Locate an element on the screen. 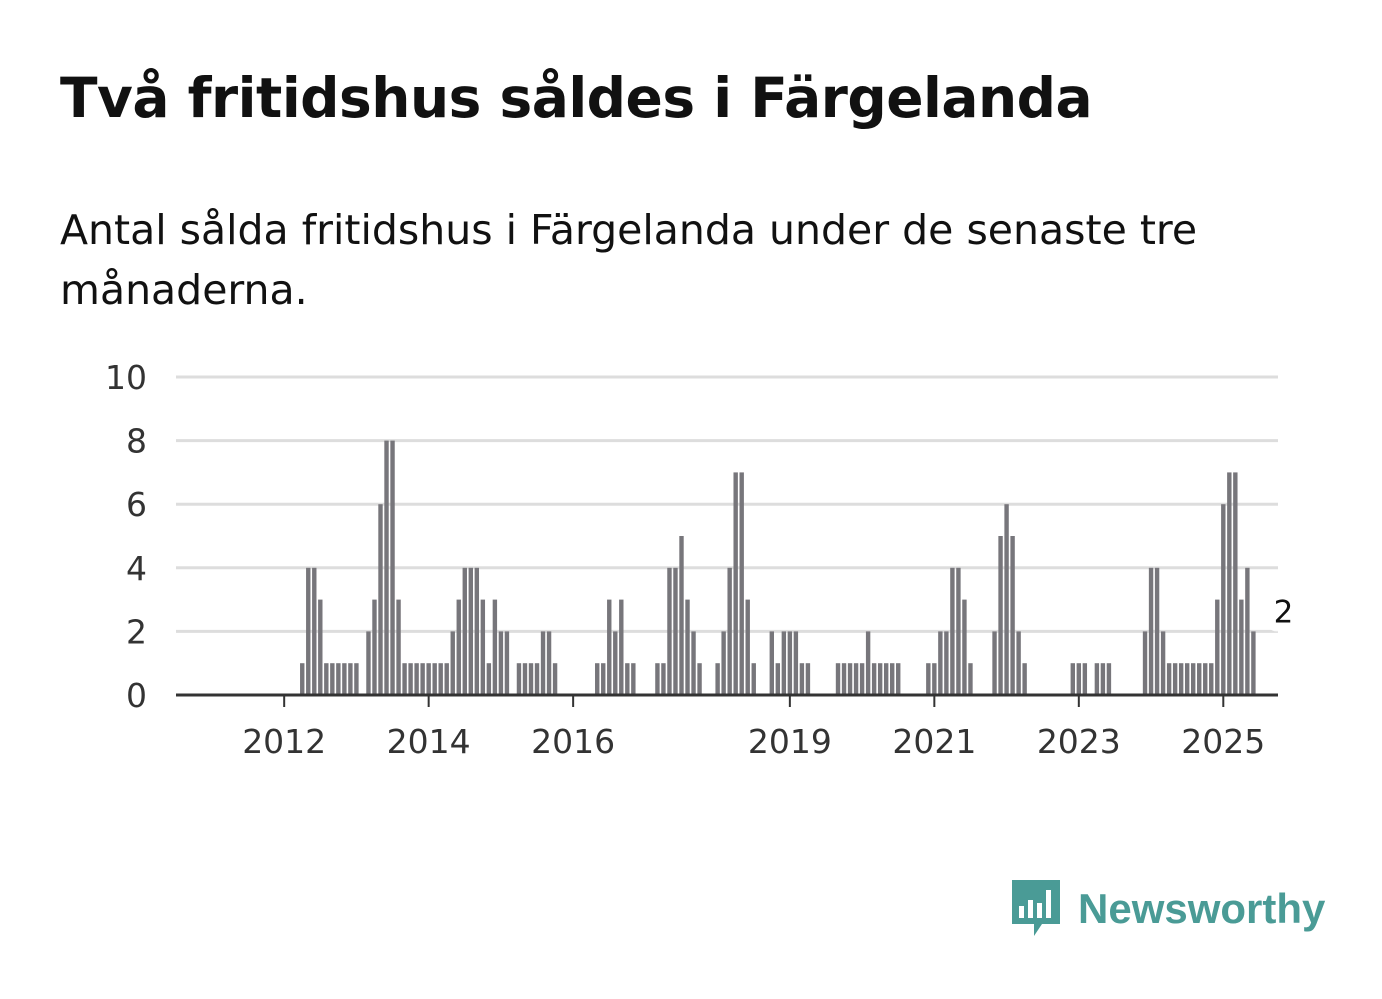 The height and width of the screenshot is (999, 1382). x-tick-label: 2021 is located at coordinates (934, 741).